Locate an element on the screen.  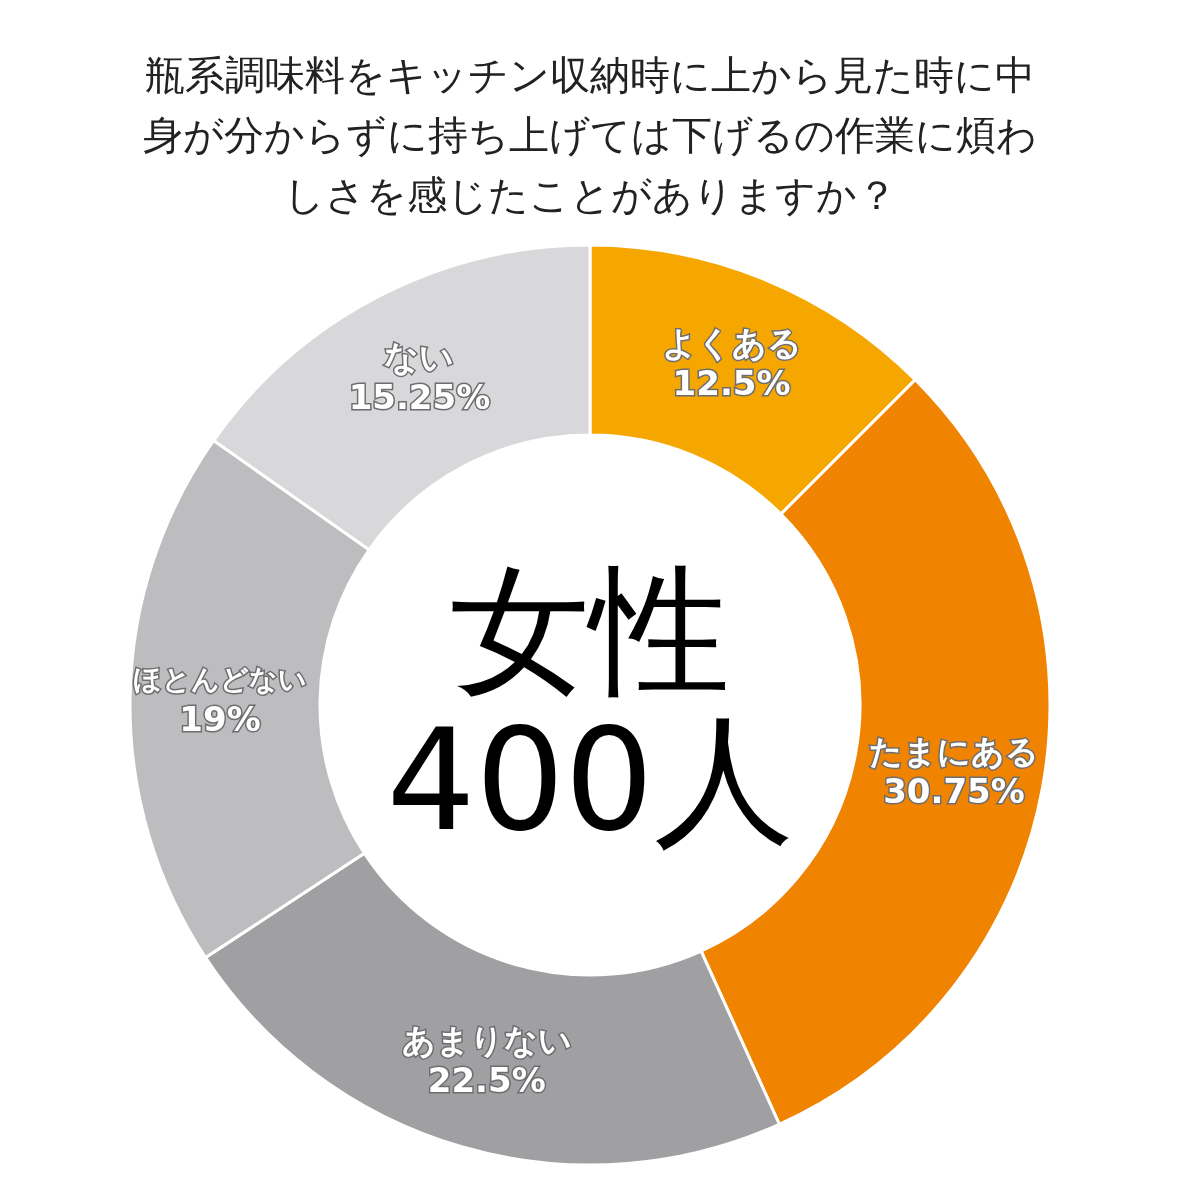
center-text: 女性 400人 is located at coordinates (590, 705).